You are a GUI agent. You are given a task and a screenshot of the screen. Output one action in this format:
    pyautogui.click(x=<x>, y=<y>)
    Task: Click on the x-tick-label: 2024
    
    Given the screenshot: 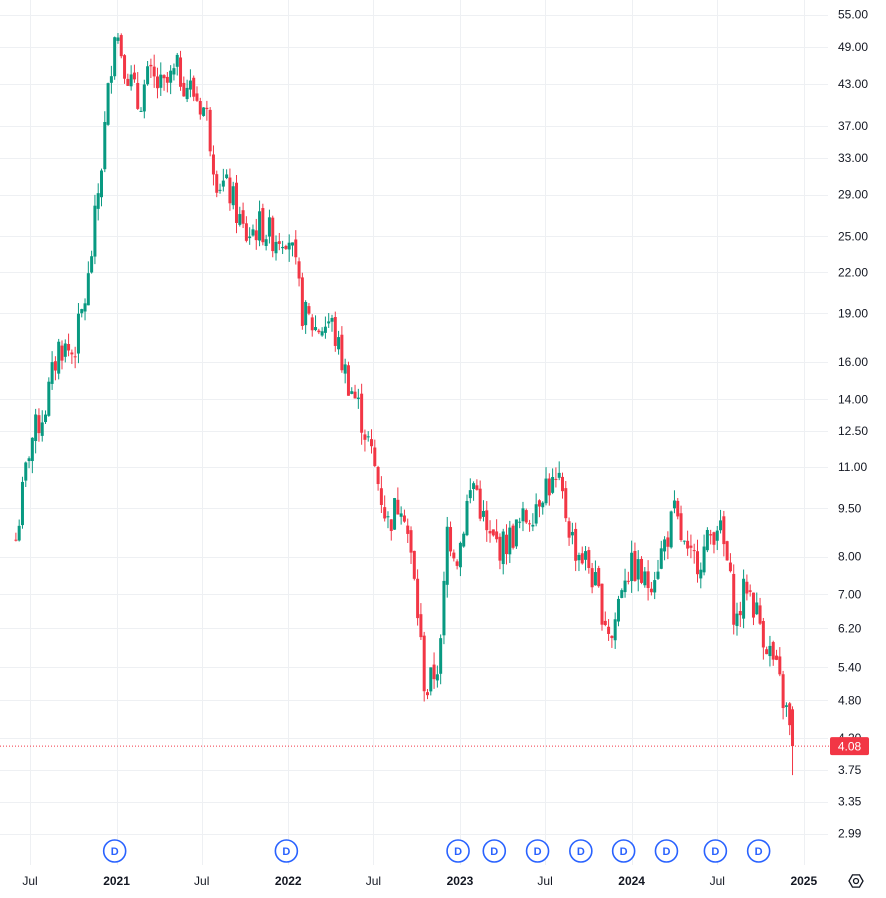 What is the action you would take?
    pyautogui.click(x=631, y=881)
    